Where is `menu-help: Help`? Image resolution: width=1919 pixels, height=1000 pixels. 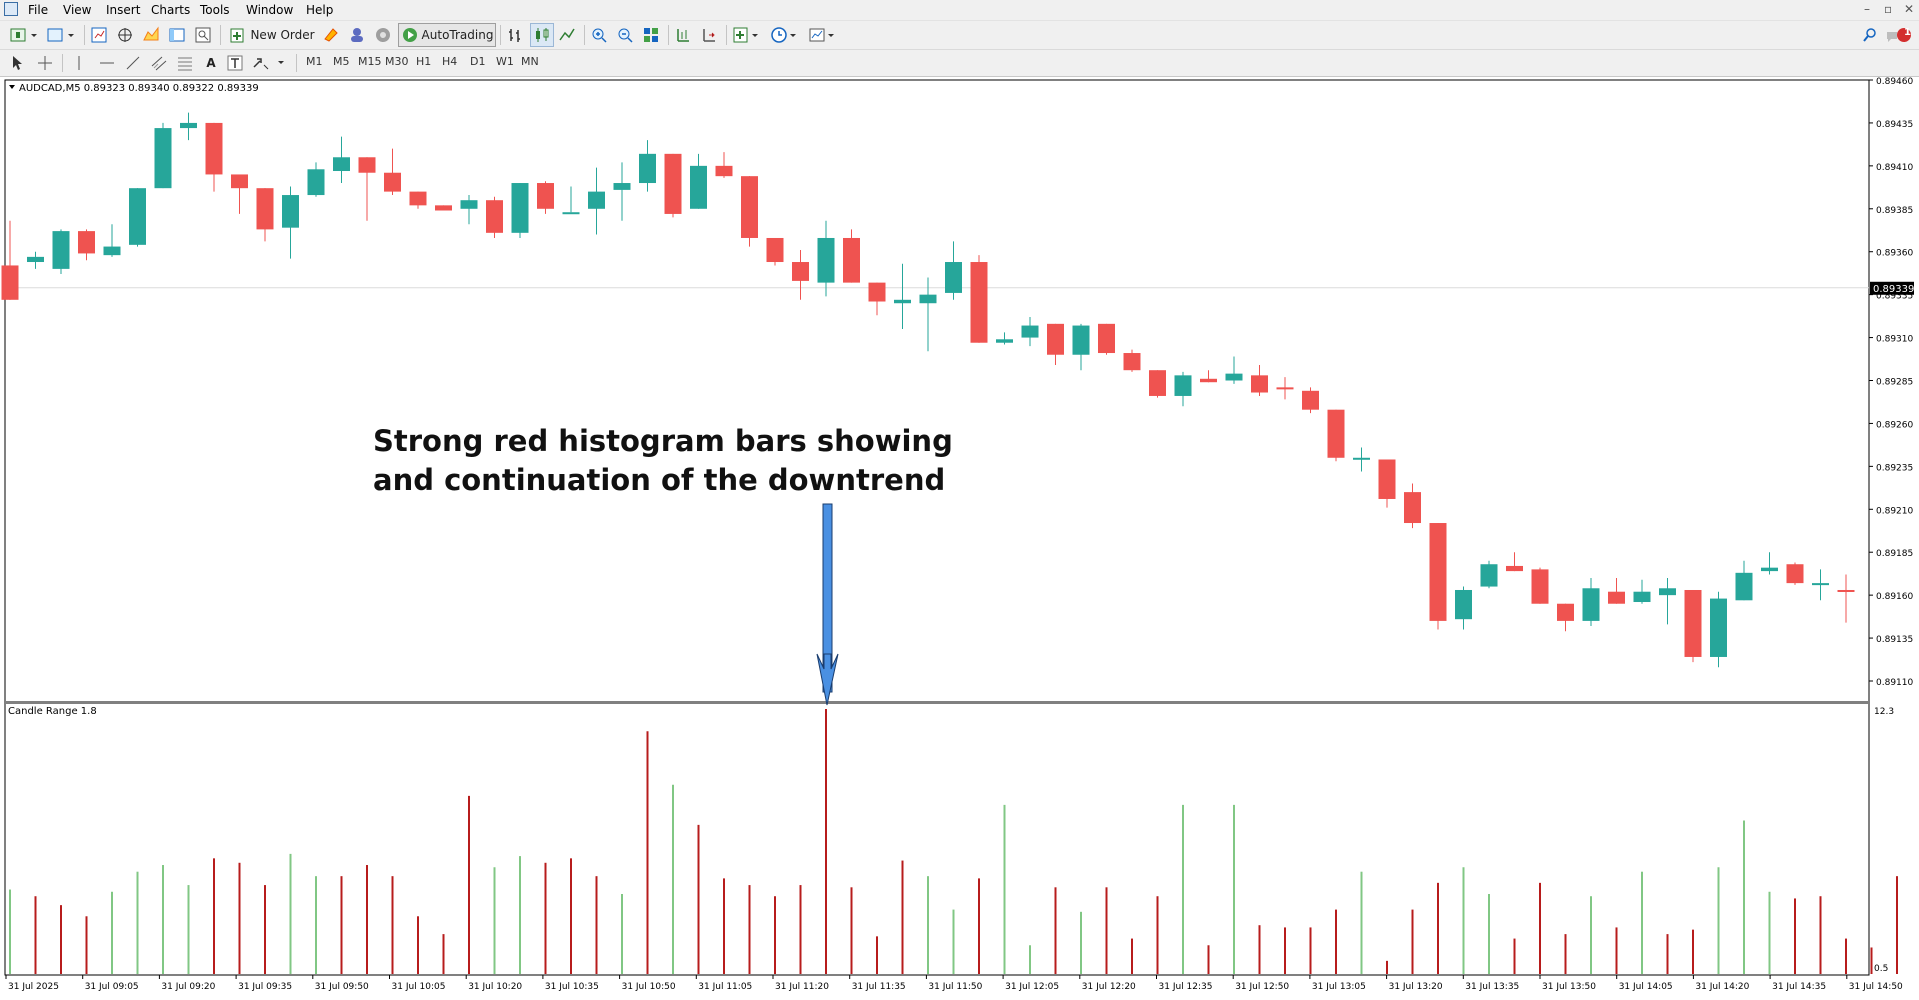
menu-help: Help is located at coordinates (320, 10).